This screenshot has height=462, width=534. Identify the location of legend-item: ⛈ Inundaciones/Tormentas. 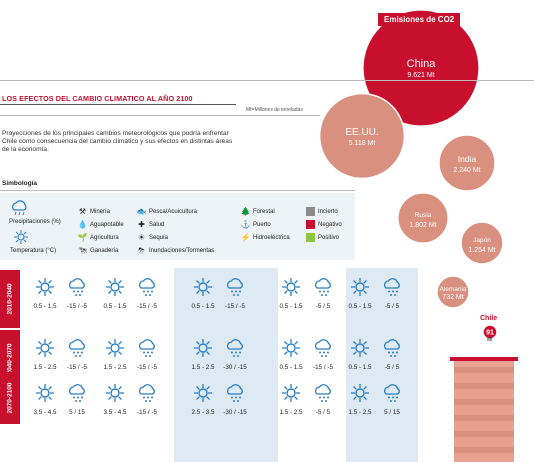
(175, 250).